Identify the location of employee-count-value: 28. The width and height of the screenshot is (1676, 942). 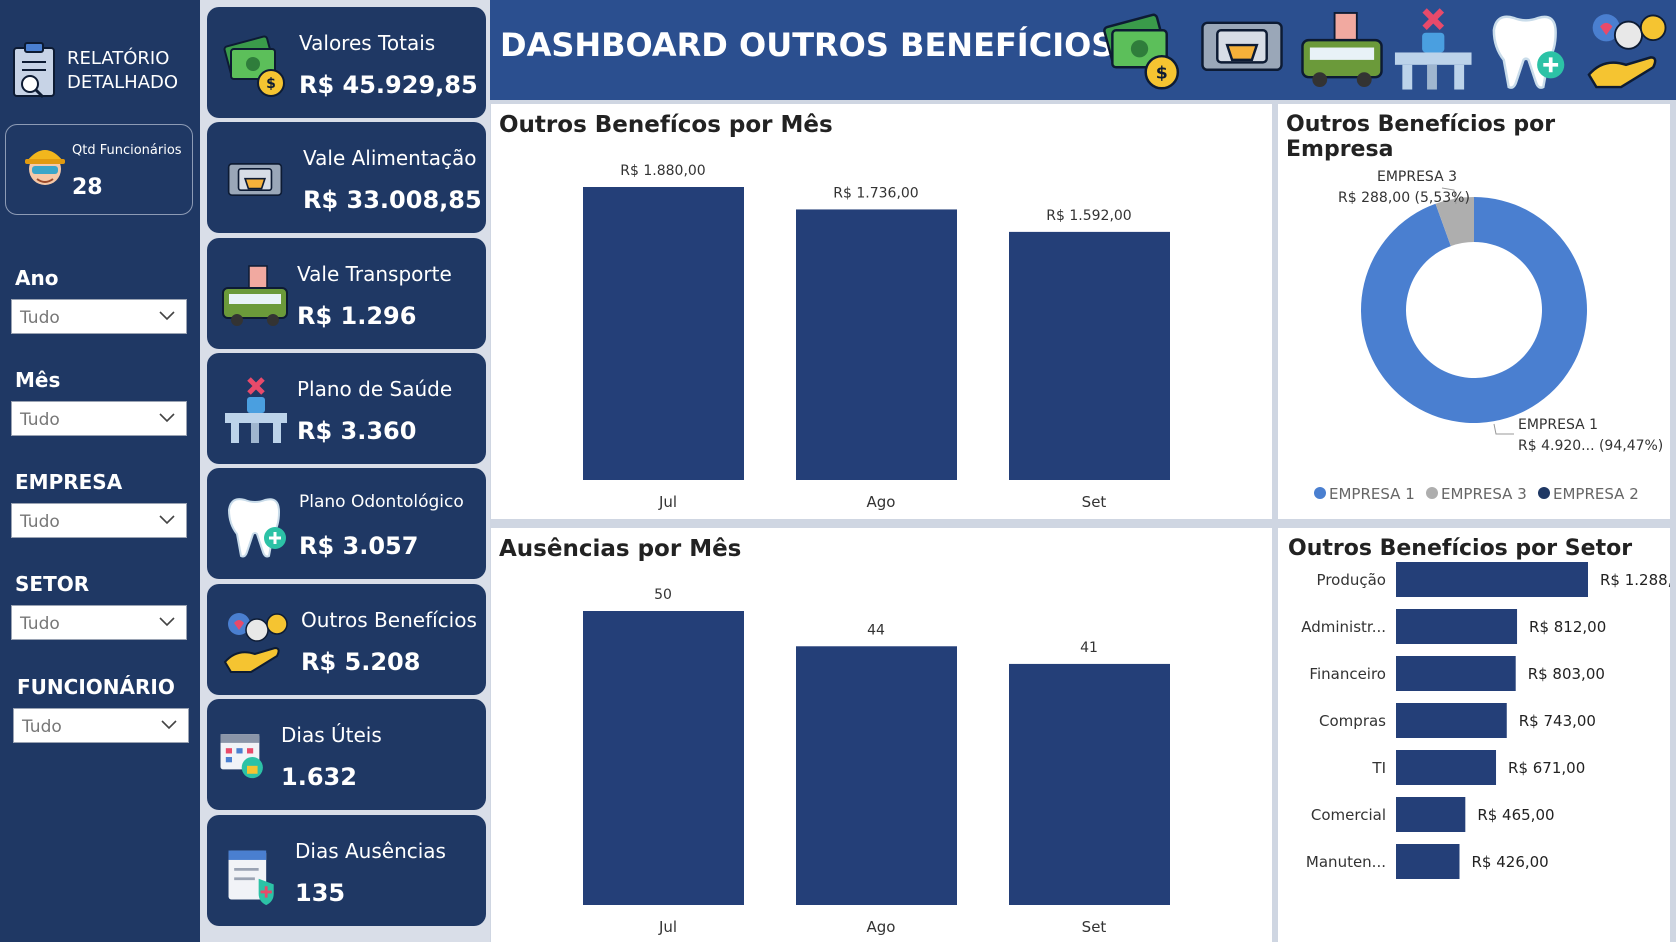
(87, 187).